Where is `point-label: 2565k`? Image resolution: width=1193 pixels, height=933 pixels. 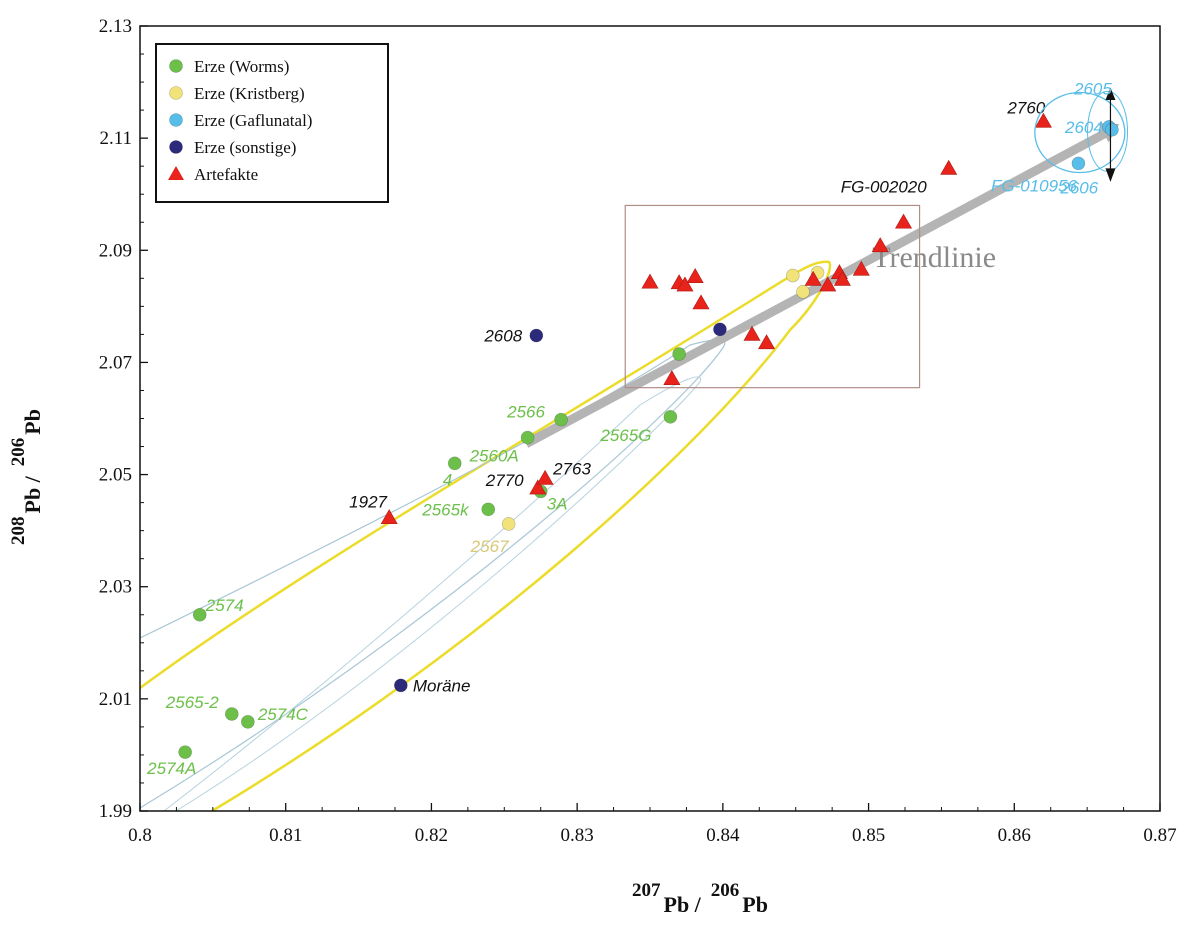
point-label: 2565k is located at coordinates (445, 509).